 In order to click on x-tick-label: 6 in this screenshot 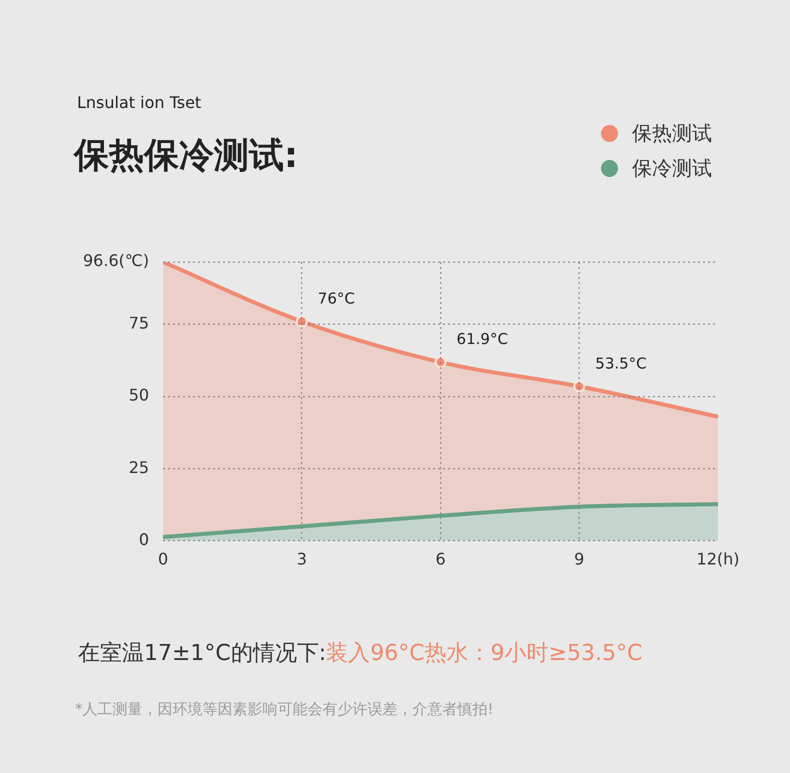, I will do `click(440, 559)`.